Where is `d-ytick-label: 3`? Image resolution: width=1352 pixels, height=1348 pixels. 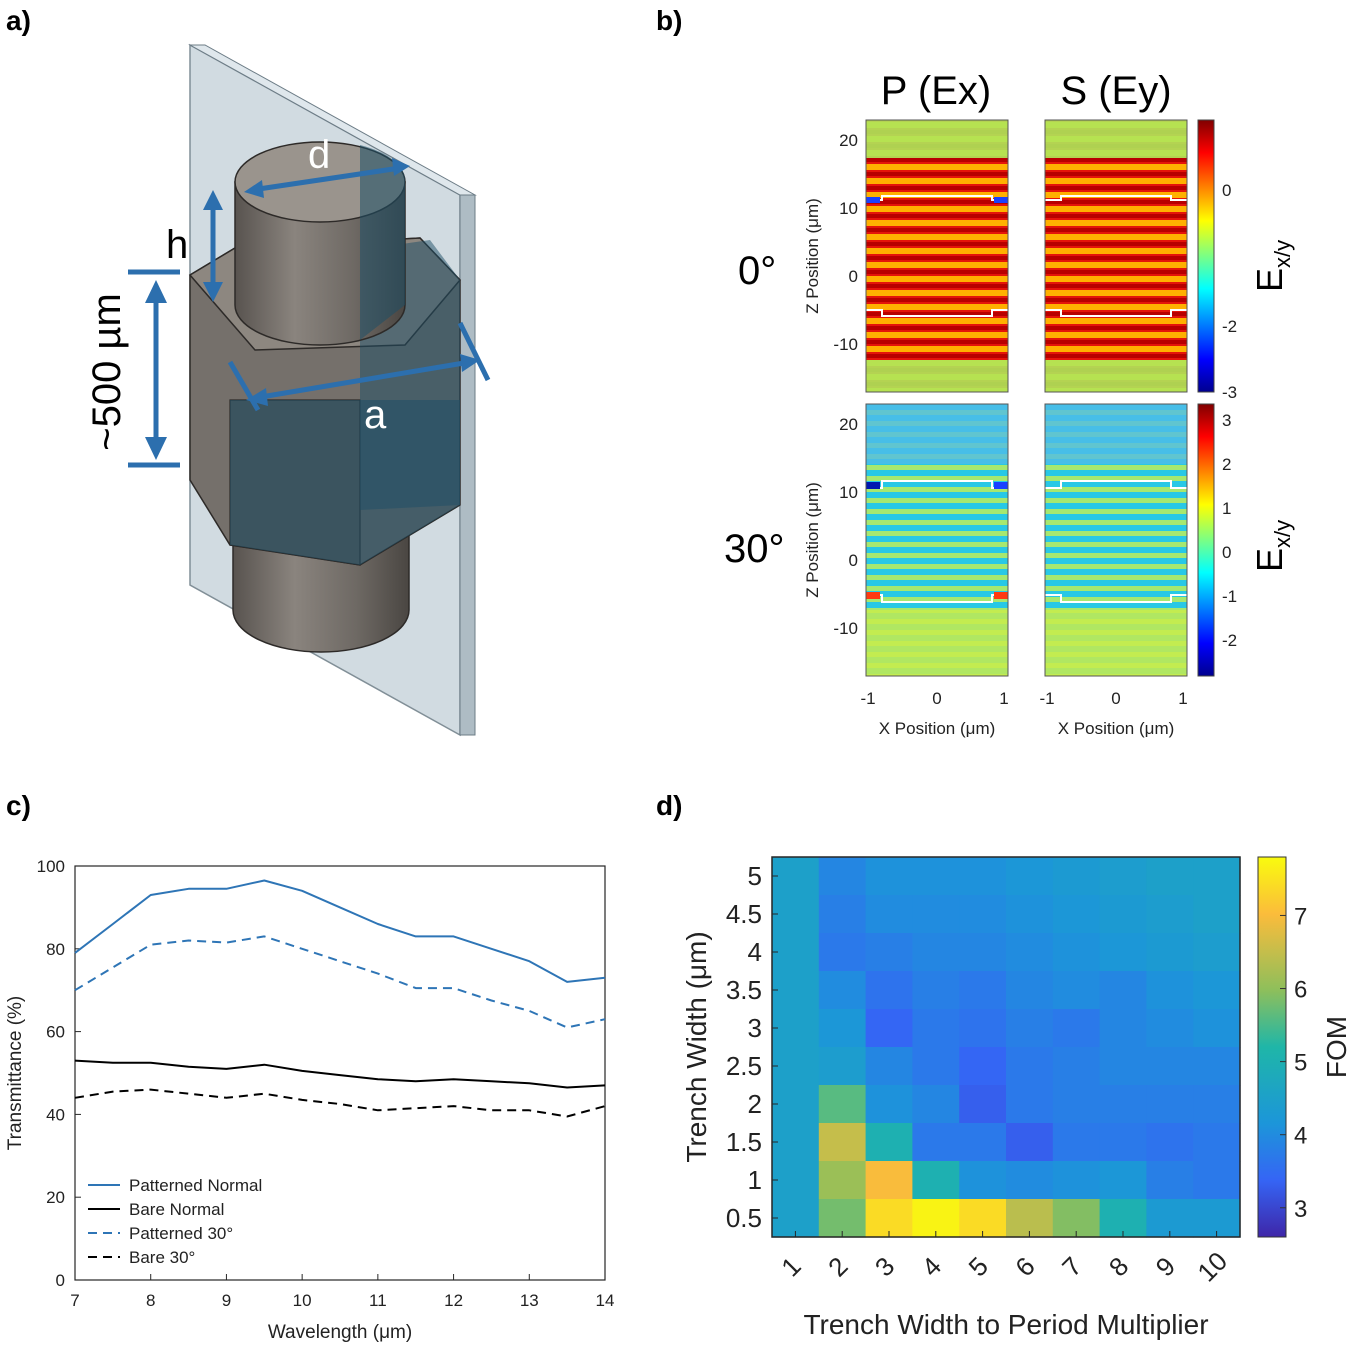
d-ytick-label: 3 is located at coordinates (755, 1028).